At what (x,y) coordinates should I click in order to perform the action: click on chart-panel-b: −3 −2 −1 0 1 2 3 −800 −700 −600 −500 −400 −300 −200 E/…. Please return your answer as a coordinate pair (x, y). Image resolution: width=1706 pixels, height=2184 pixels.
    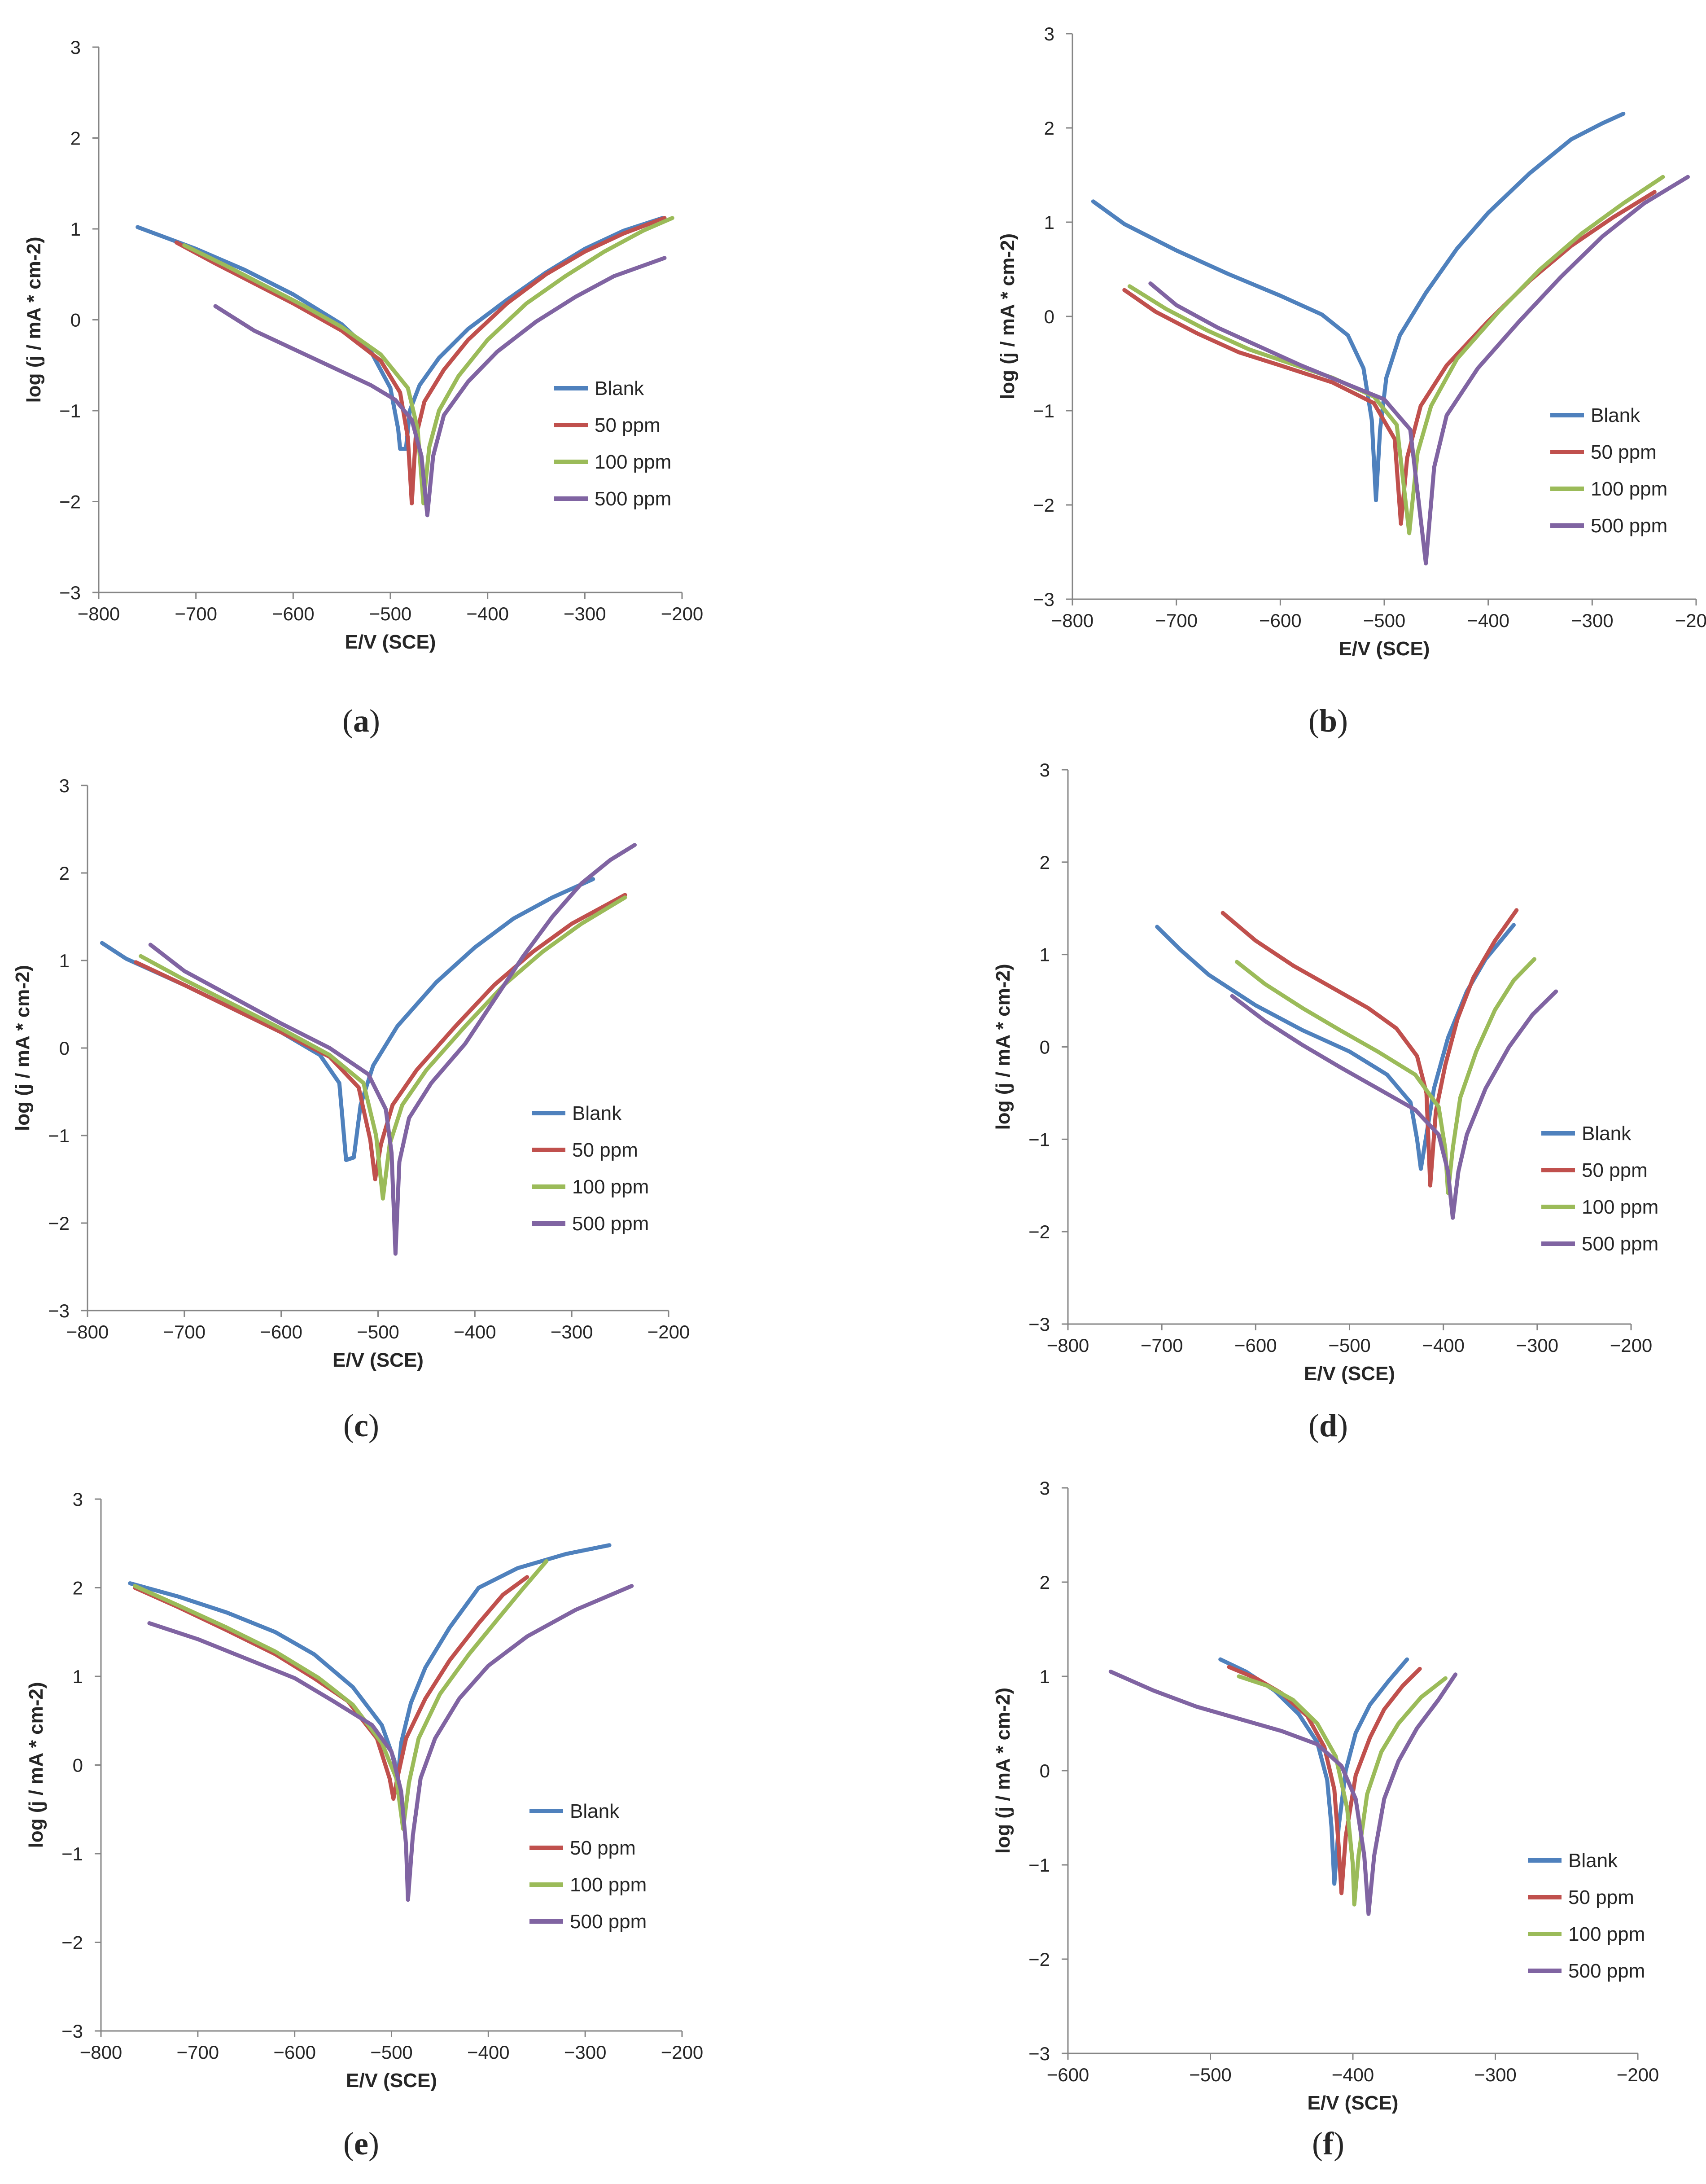
    Looking at the image, I should click on (1351, 381).